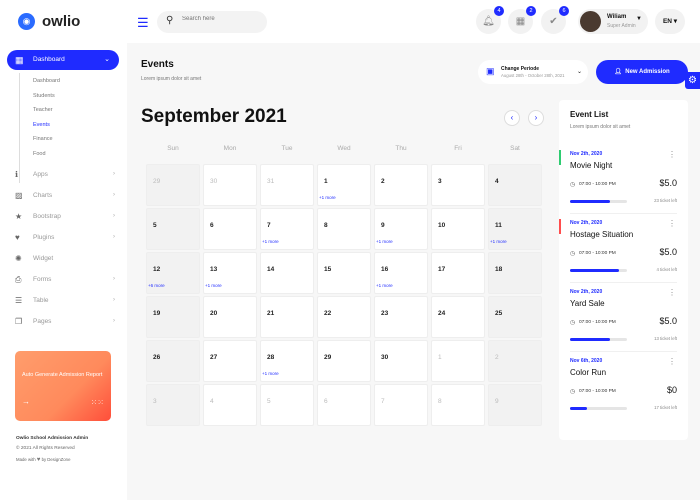  Describe the element at coordinates (43, 139) in the screenshot. I see `submenu-item-finance: Finance` at that location.